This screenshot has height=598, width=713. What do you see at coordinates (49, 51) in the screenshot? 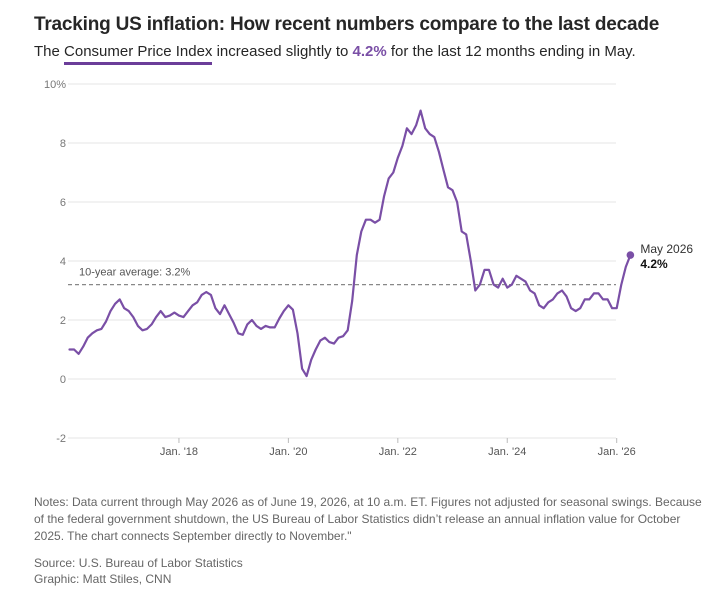
I see `subtitle-text-pre: The` at bounding box center [49, 51].